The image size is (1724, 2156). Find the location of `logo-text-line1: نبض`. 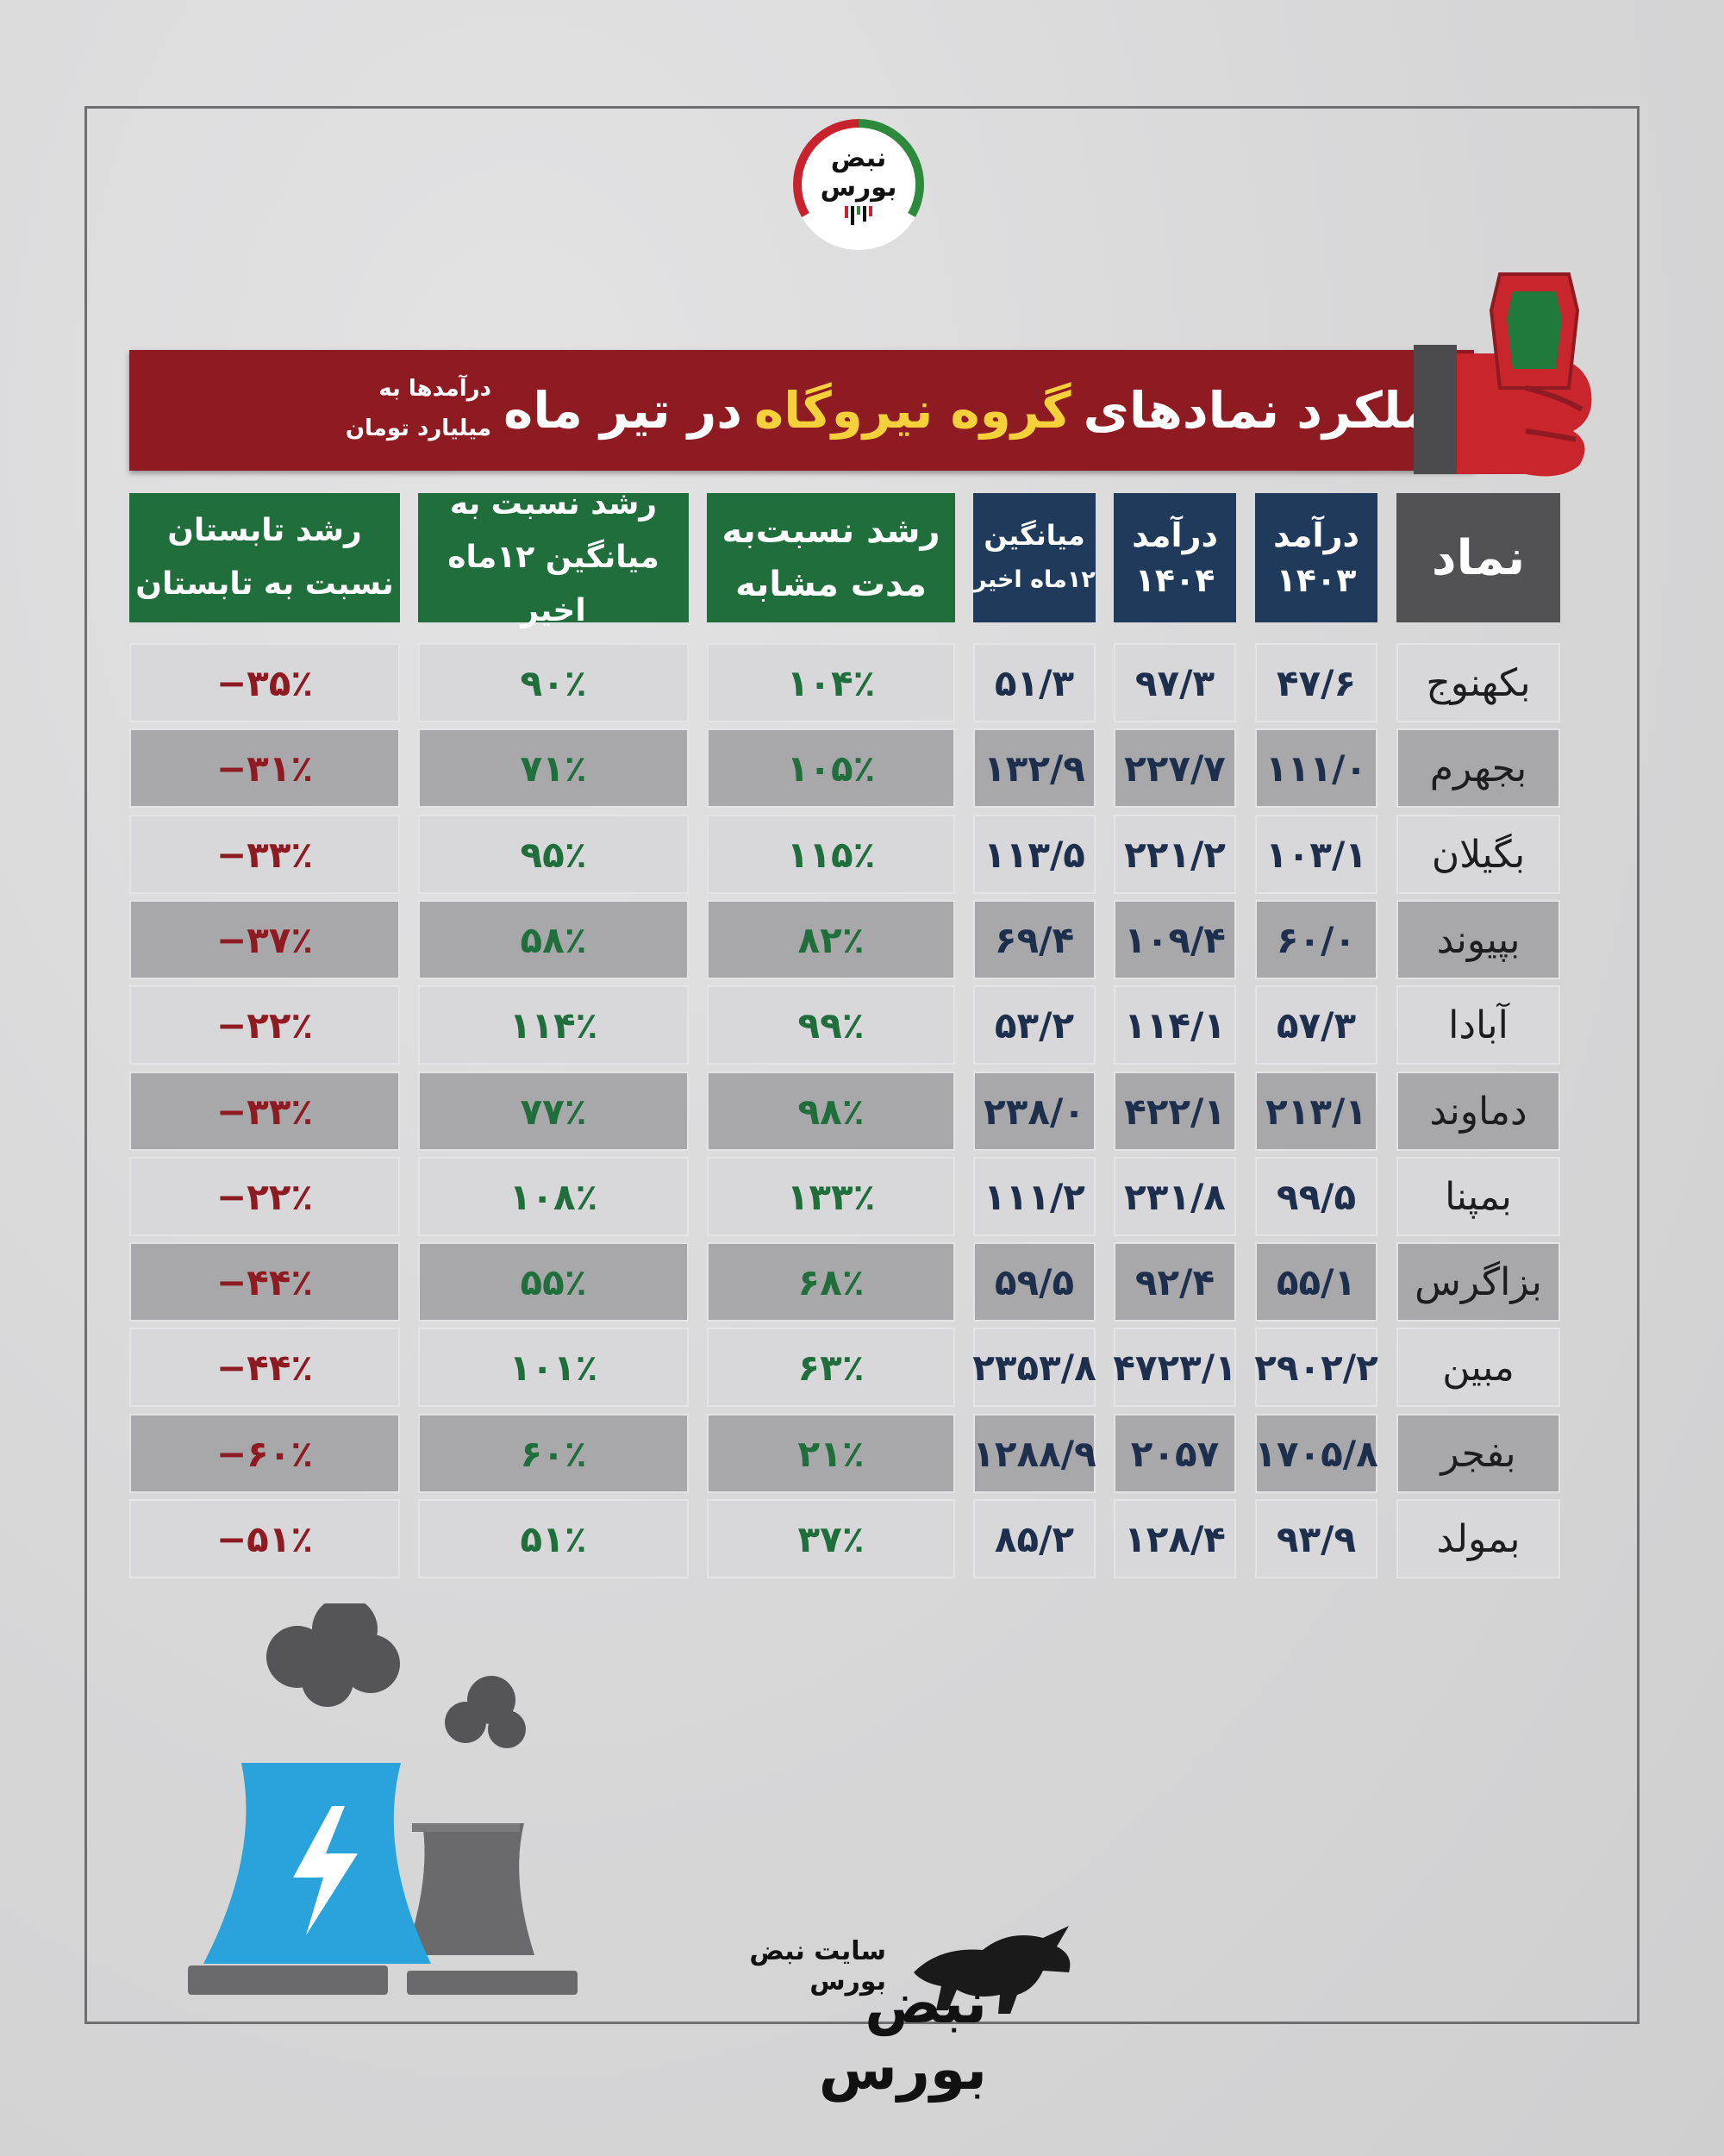

logo-text-line1: نبض is located at coordinates (858, 158).